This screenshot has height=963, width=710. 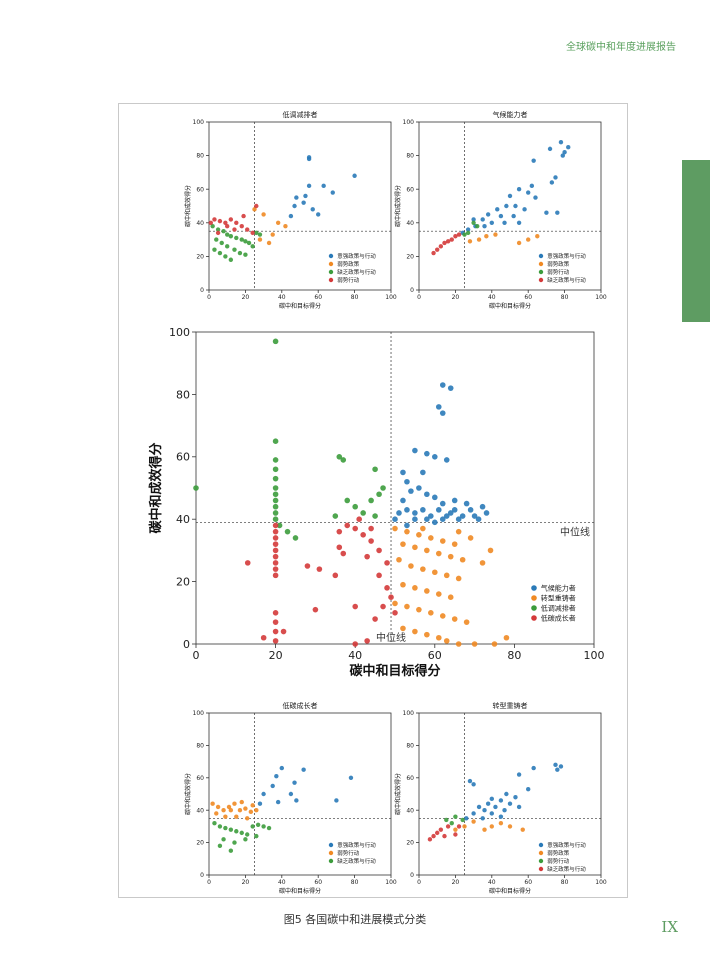 What do you see at coordinates (410, 223) in the screenshot?
I see `y-tick-label: 40` at bounding box center [410, 223].